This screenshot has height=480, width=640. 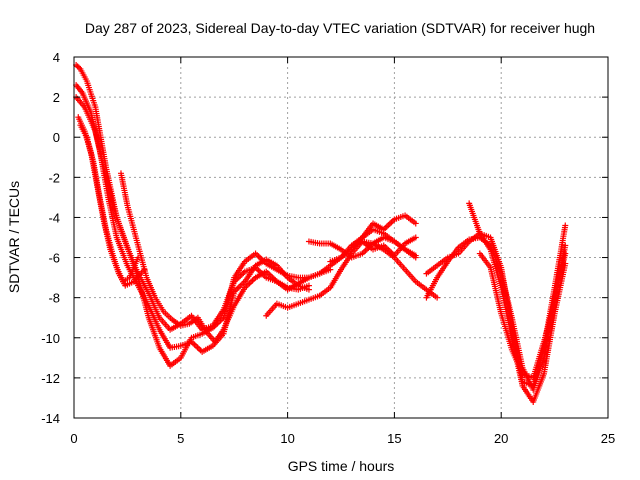 I want to click on x-axis-label: GPS time / hours, so click(x=341, y=466).